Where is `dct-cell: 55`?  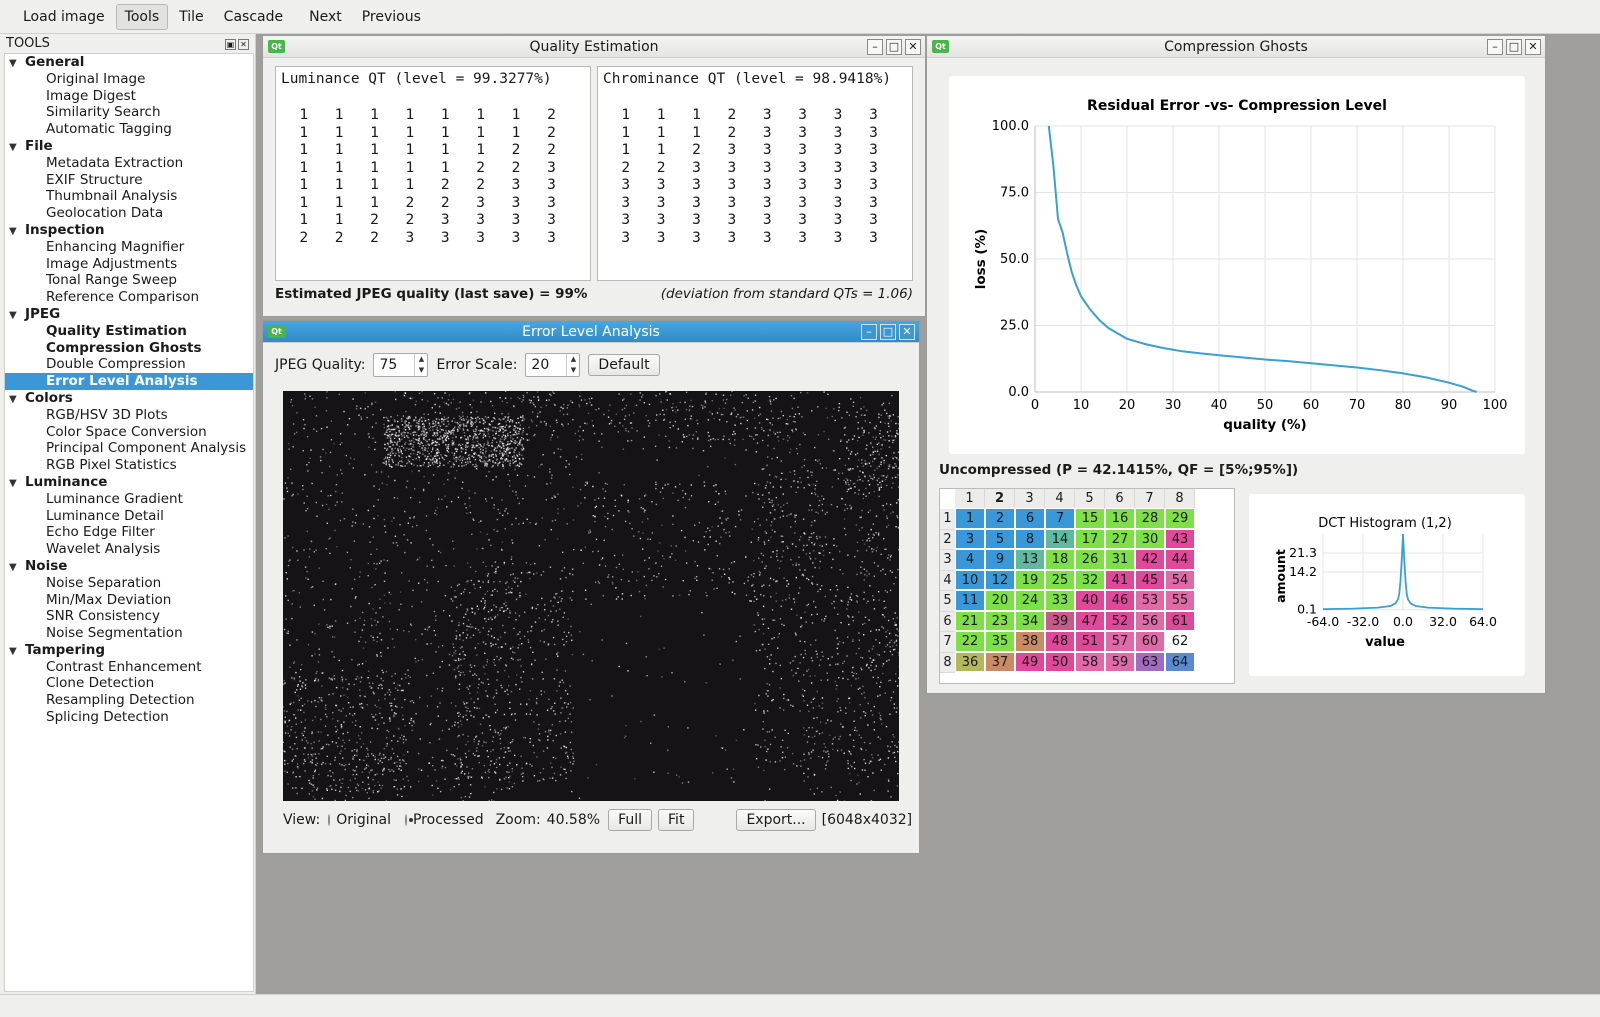 dct-cell: 55 is located at coordinates (1180, 601).